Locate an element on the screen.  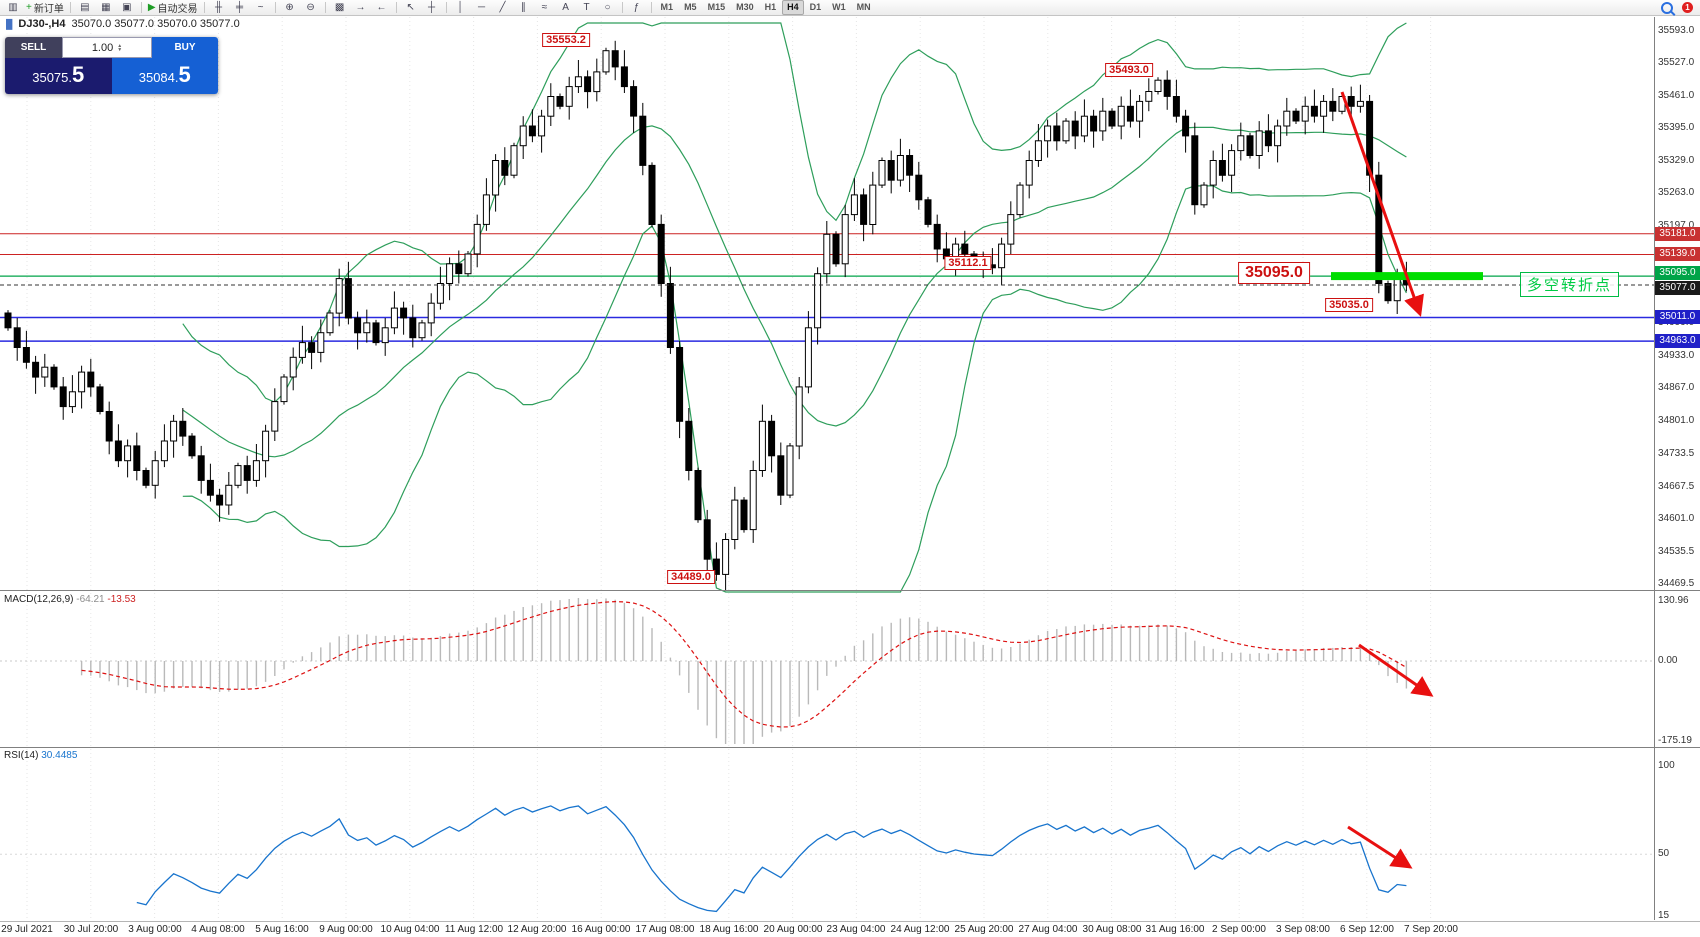
rsi-axis-tick: 15 is located at coordinates (1664, 915).